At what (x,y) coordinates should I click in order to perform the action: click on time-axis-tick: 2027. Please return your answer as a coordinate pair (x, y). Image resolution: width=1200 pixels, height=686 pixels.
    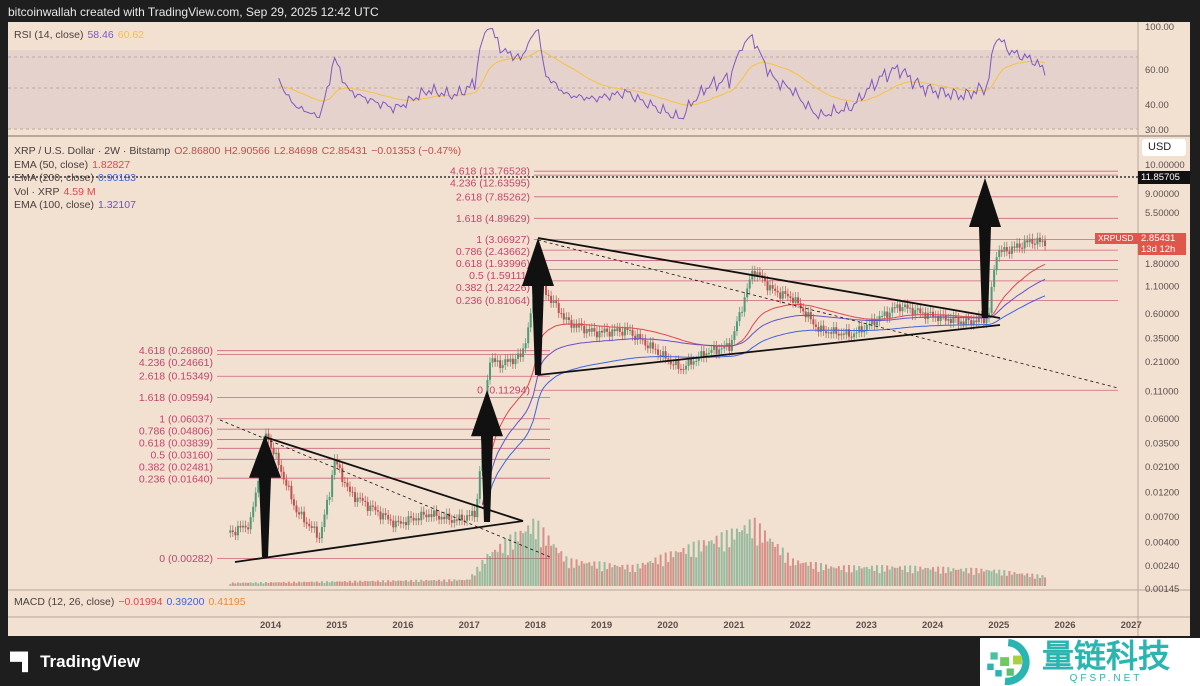
    Looking at the image, I should click on (1131, 625).